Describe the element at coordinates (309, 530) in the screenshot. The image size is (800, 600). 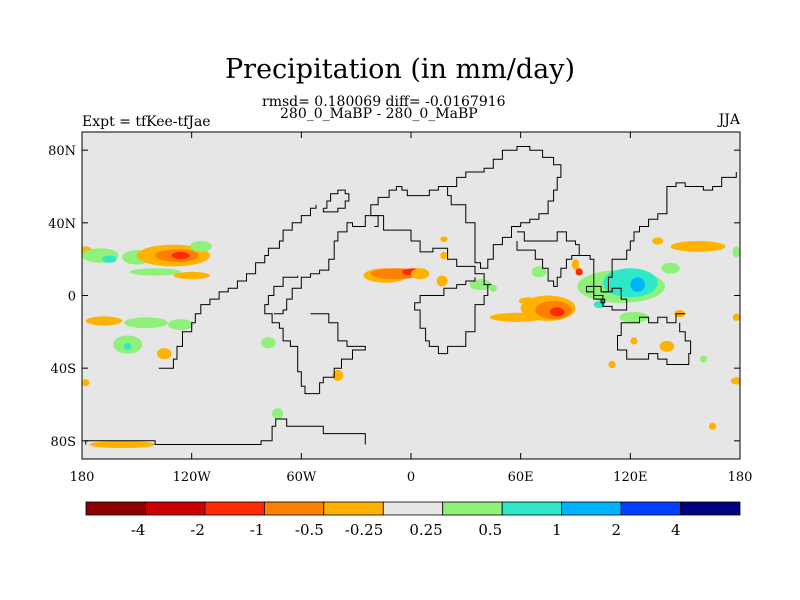
I see `colorbar-label: -0.5` at that location.